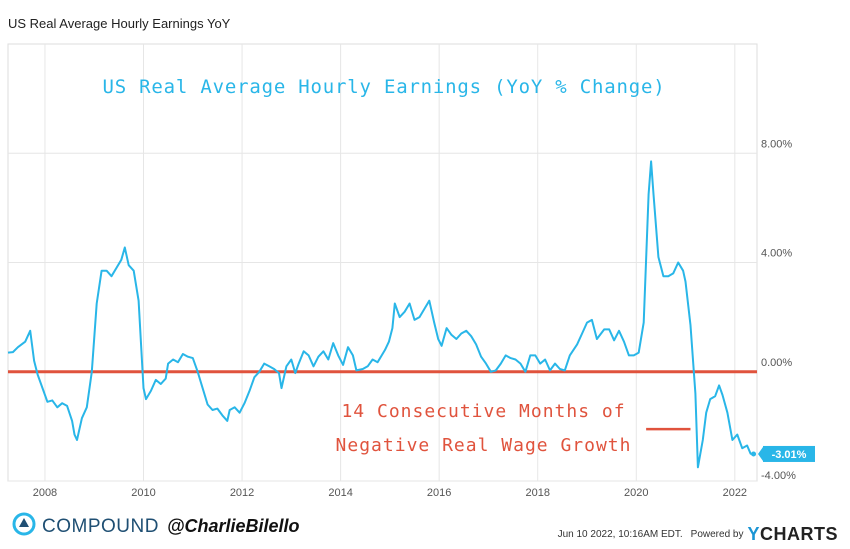  What do you see at coordinates (537, 493) in the screenshot?
I see `x-tick-label: 2018` at bounding box center [537, 493].